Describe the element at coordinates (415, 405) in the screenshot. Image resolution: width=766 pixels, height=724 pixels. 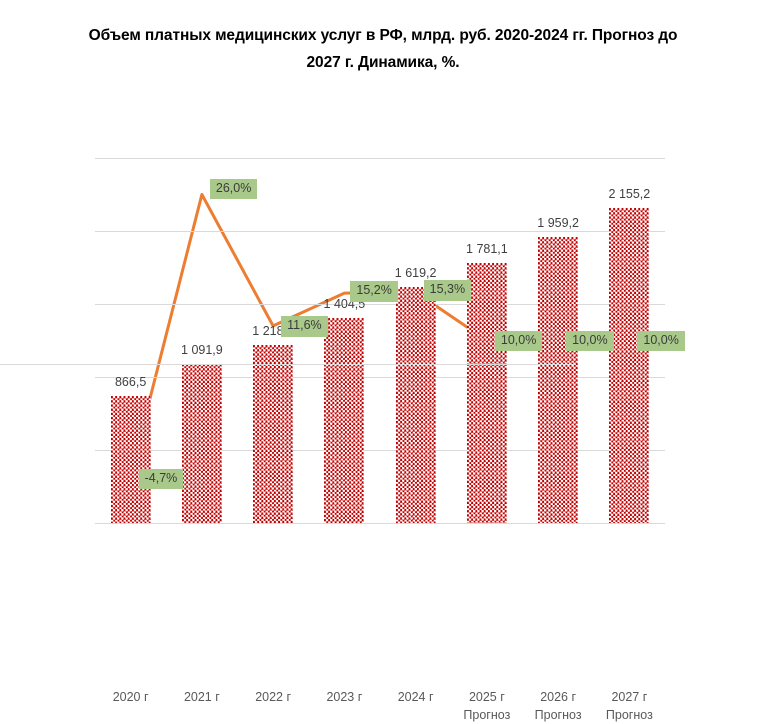
I see `bar-2024-г` at that location.